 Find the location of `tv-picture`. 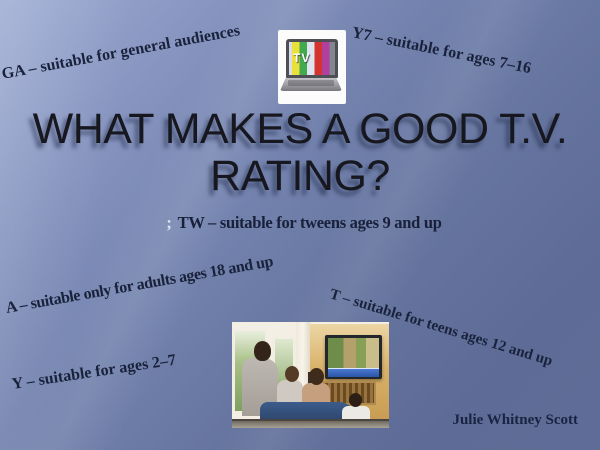

tv-picture is located at coordinates (353, 353).